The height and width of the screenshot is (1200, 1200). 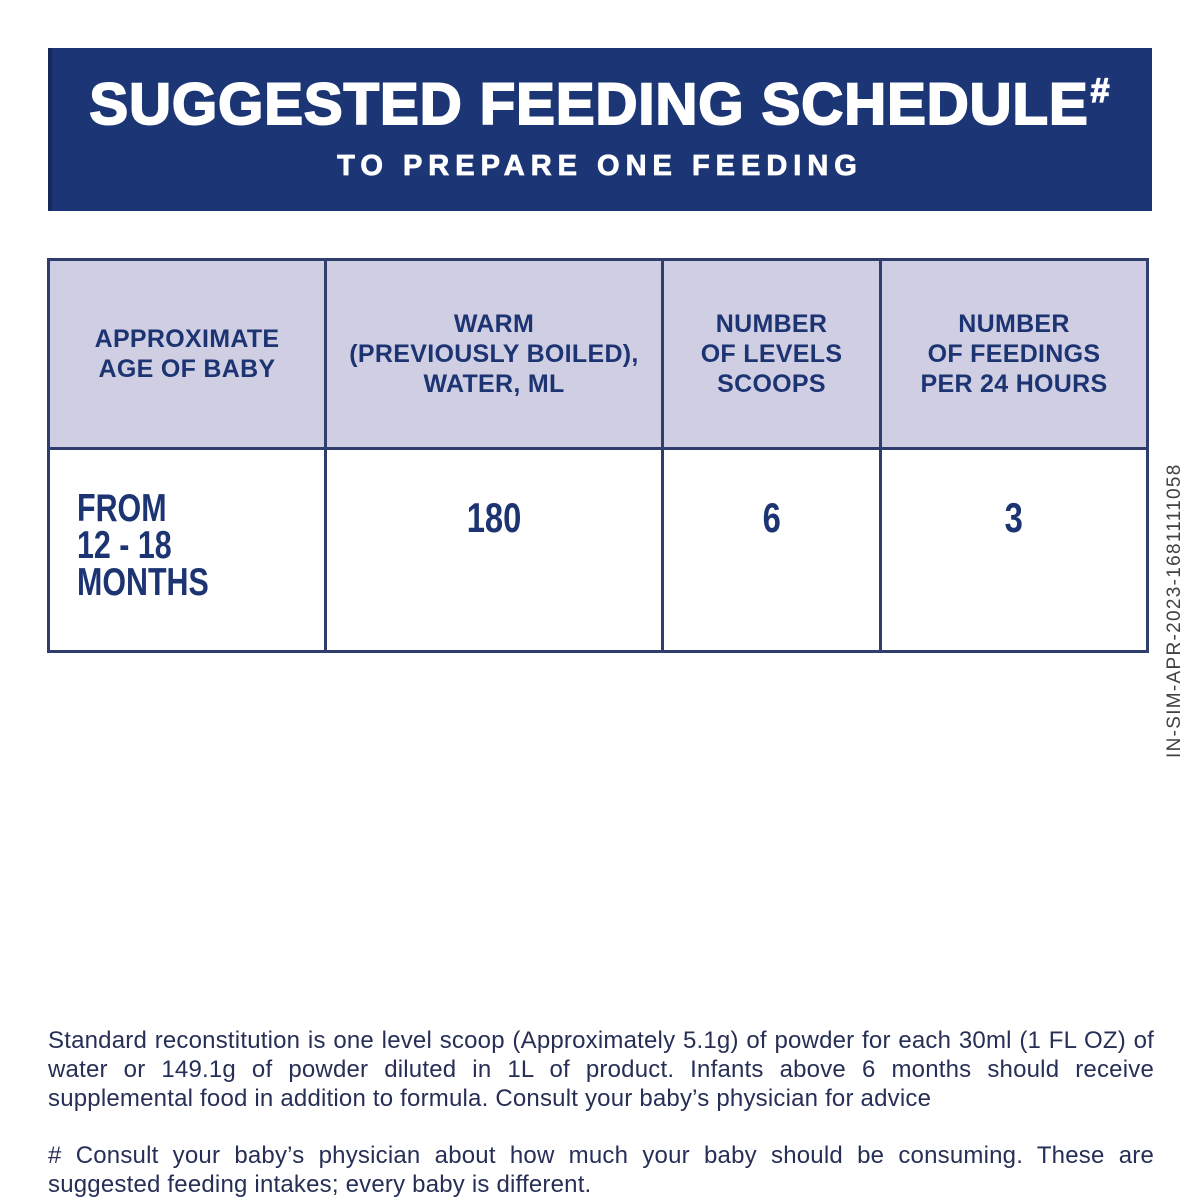 What do you see at coordinates (122, 508) in the screenshot?
I see `age-line: FROM` at bounding box center [122, 508].